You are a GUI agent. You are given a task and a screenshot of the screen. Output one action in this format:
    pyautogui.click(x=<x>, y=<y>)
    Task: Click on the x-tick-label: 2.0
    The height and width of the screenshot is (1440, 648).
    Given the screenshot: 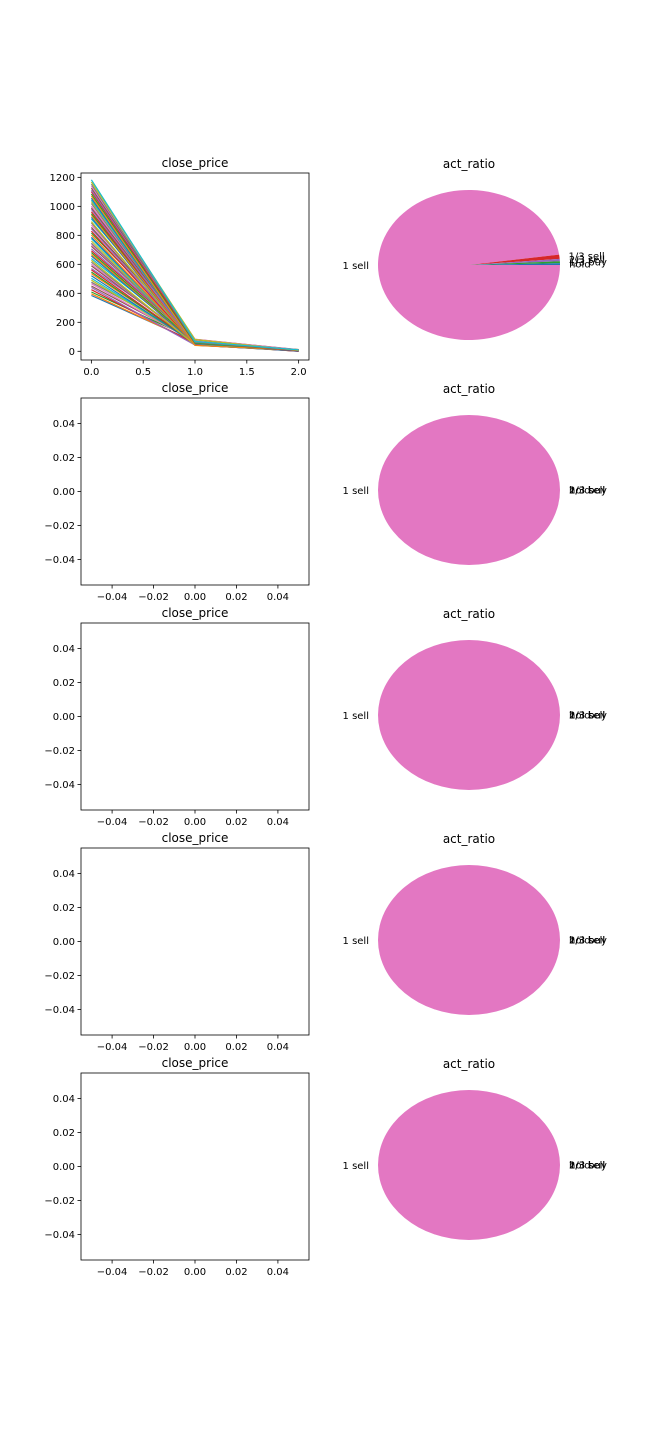 What is the action you would take?
    pyautogui.click(x=299, y=372)
    